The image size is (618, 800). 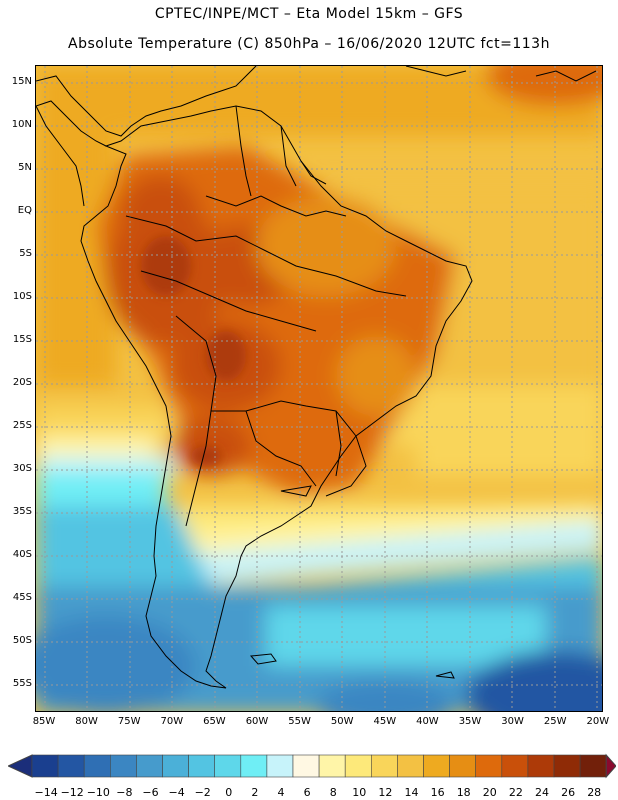 I want to click on lat-label: 45S, so click(x=22, y=597).